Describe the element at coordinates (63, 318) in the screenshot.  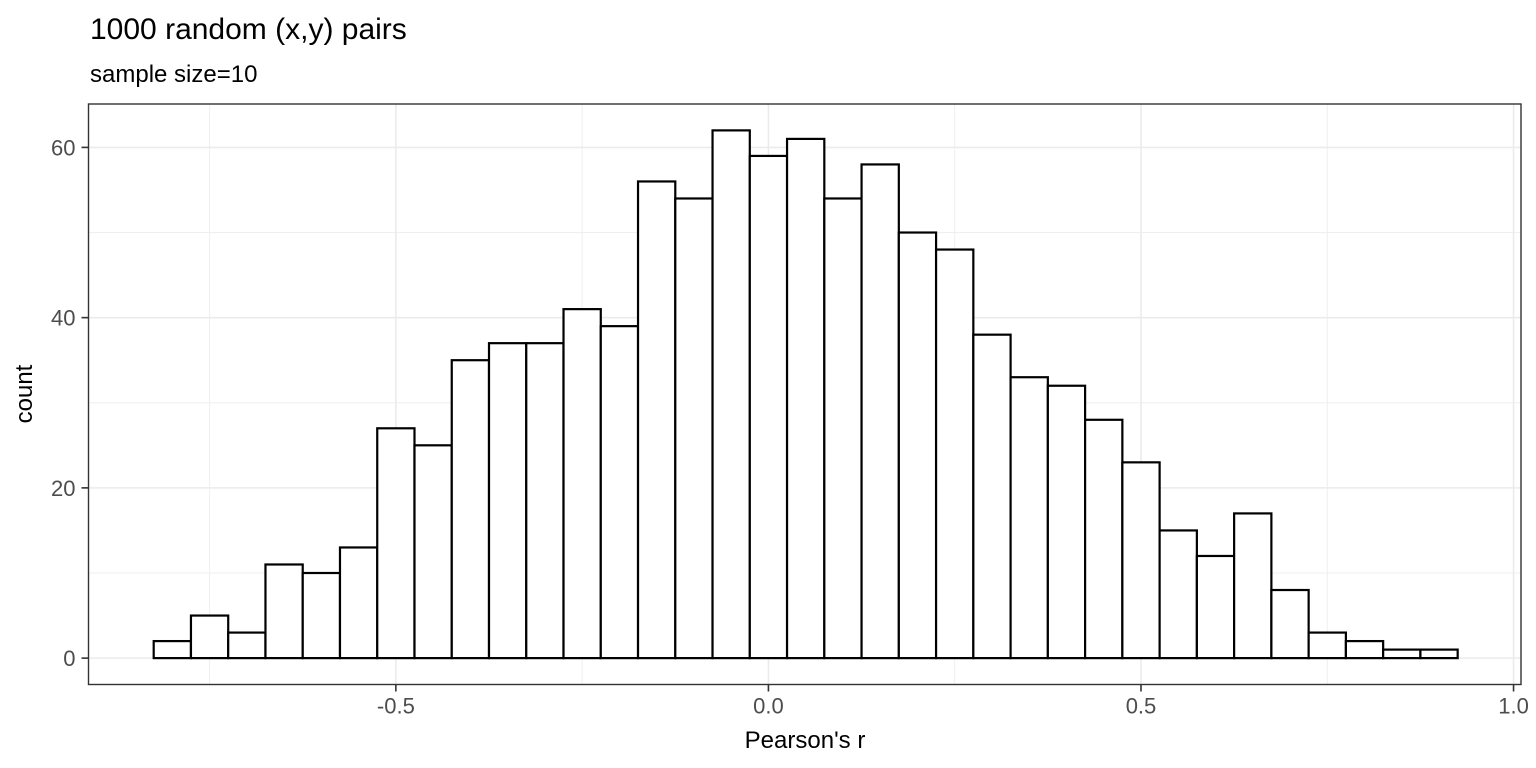
I see `y-tick-label: 40` at that location.